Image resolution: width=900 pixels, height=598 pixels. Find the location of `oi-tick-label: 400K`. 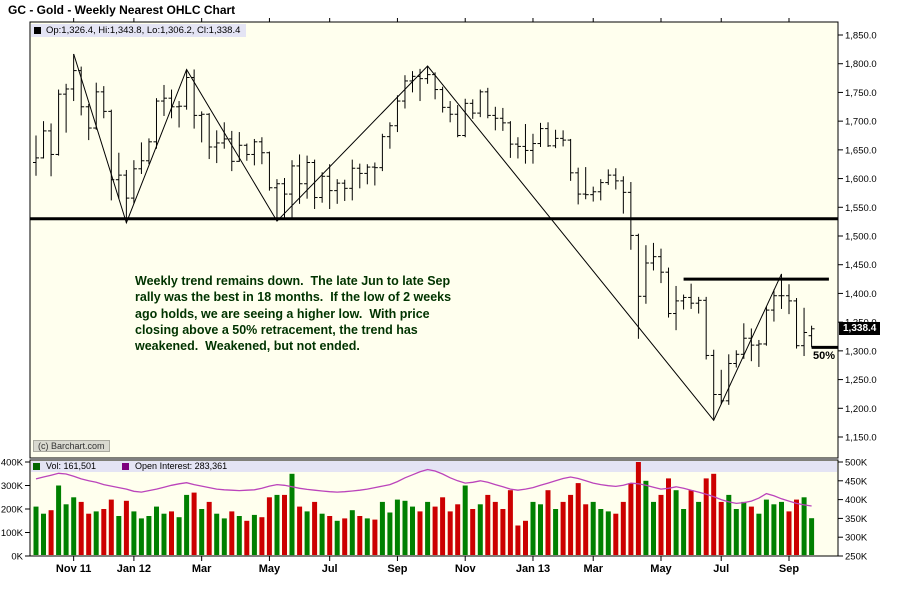

oi-tick-label: 400K is located at coordinates (856, 500).